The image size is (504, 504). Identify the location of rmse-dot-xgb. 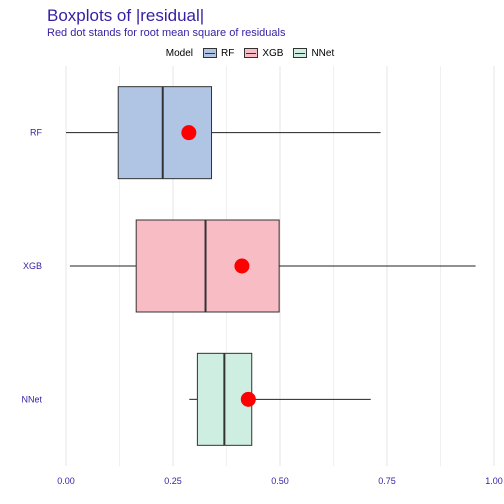
(242, 266).